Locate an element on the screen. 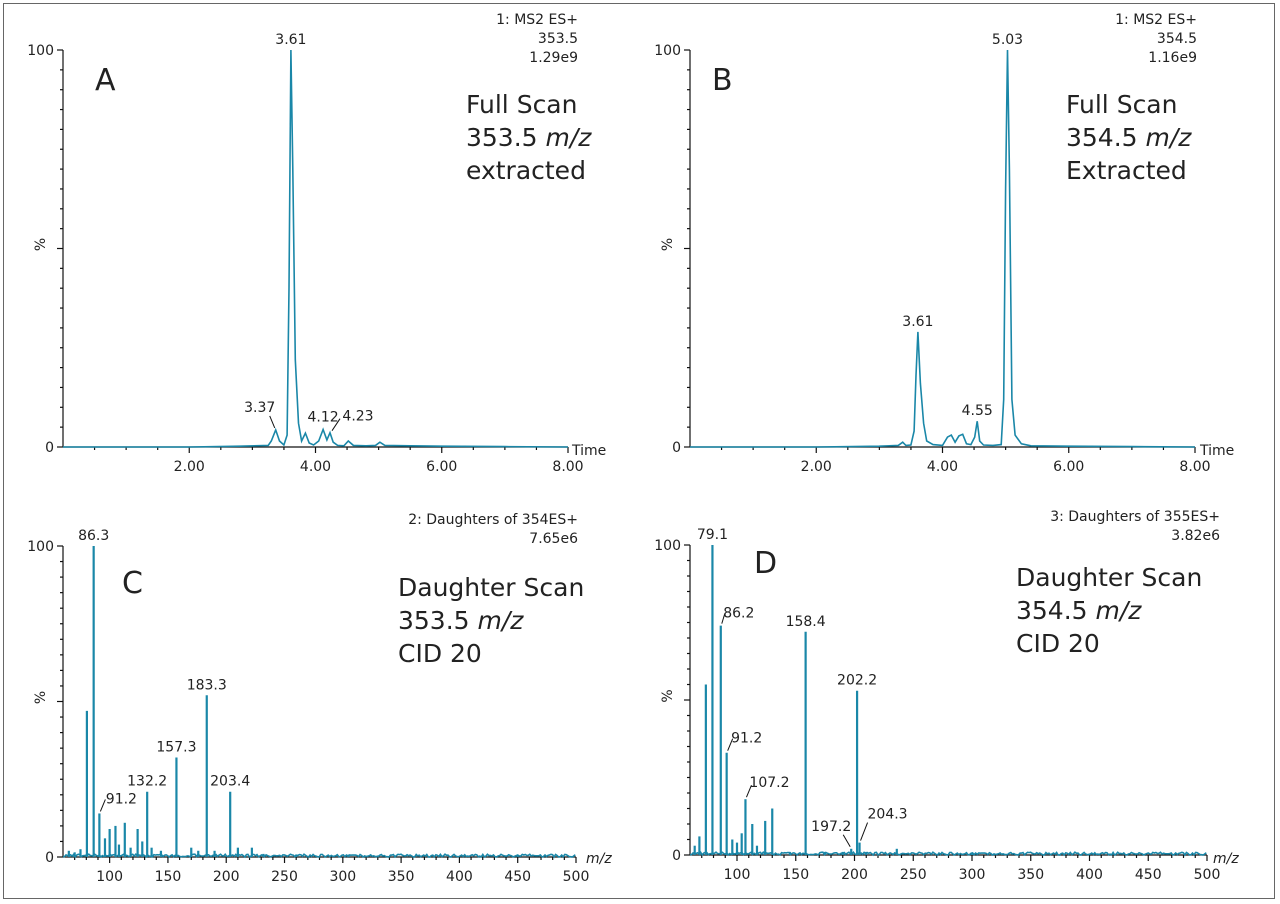 This screenshot has width=1280, height=904. panel-letter: B is located at coordinates (722, 80).